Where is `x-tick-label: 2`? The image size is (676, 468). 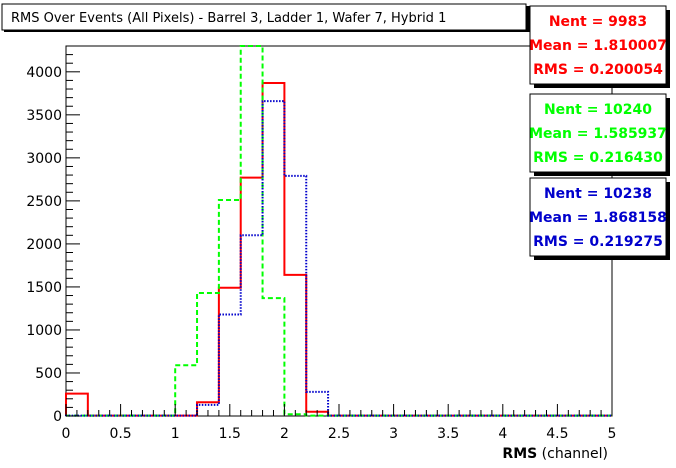 x-tick-label: 2 is located at coordinates (284, 434).